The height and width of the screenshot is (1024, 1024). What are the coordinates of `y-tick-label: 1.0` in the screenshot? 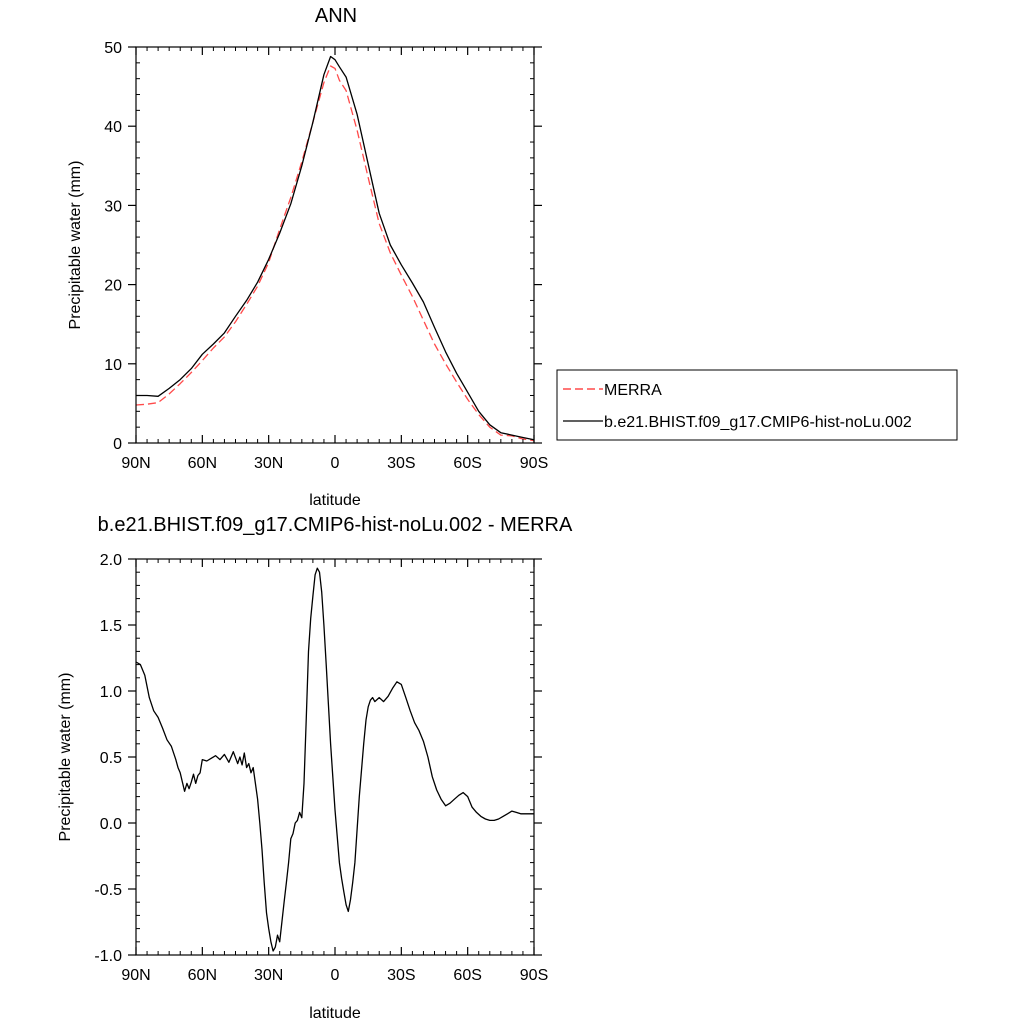 It's located at (111, 692).